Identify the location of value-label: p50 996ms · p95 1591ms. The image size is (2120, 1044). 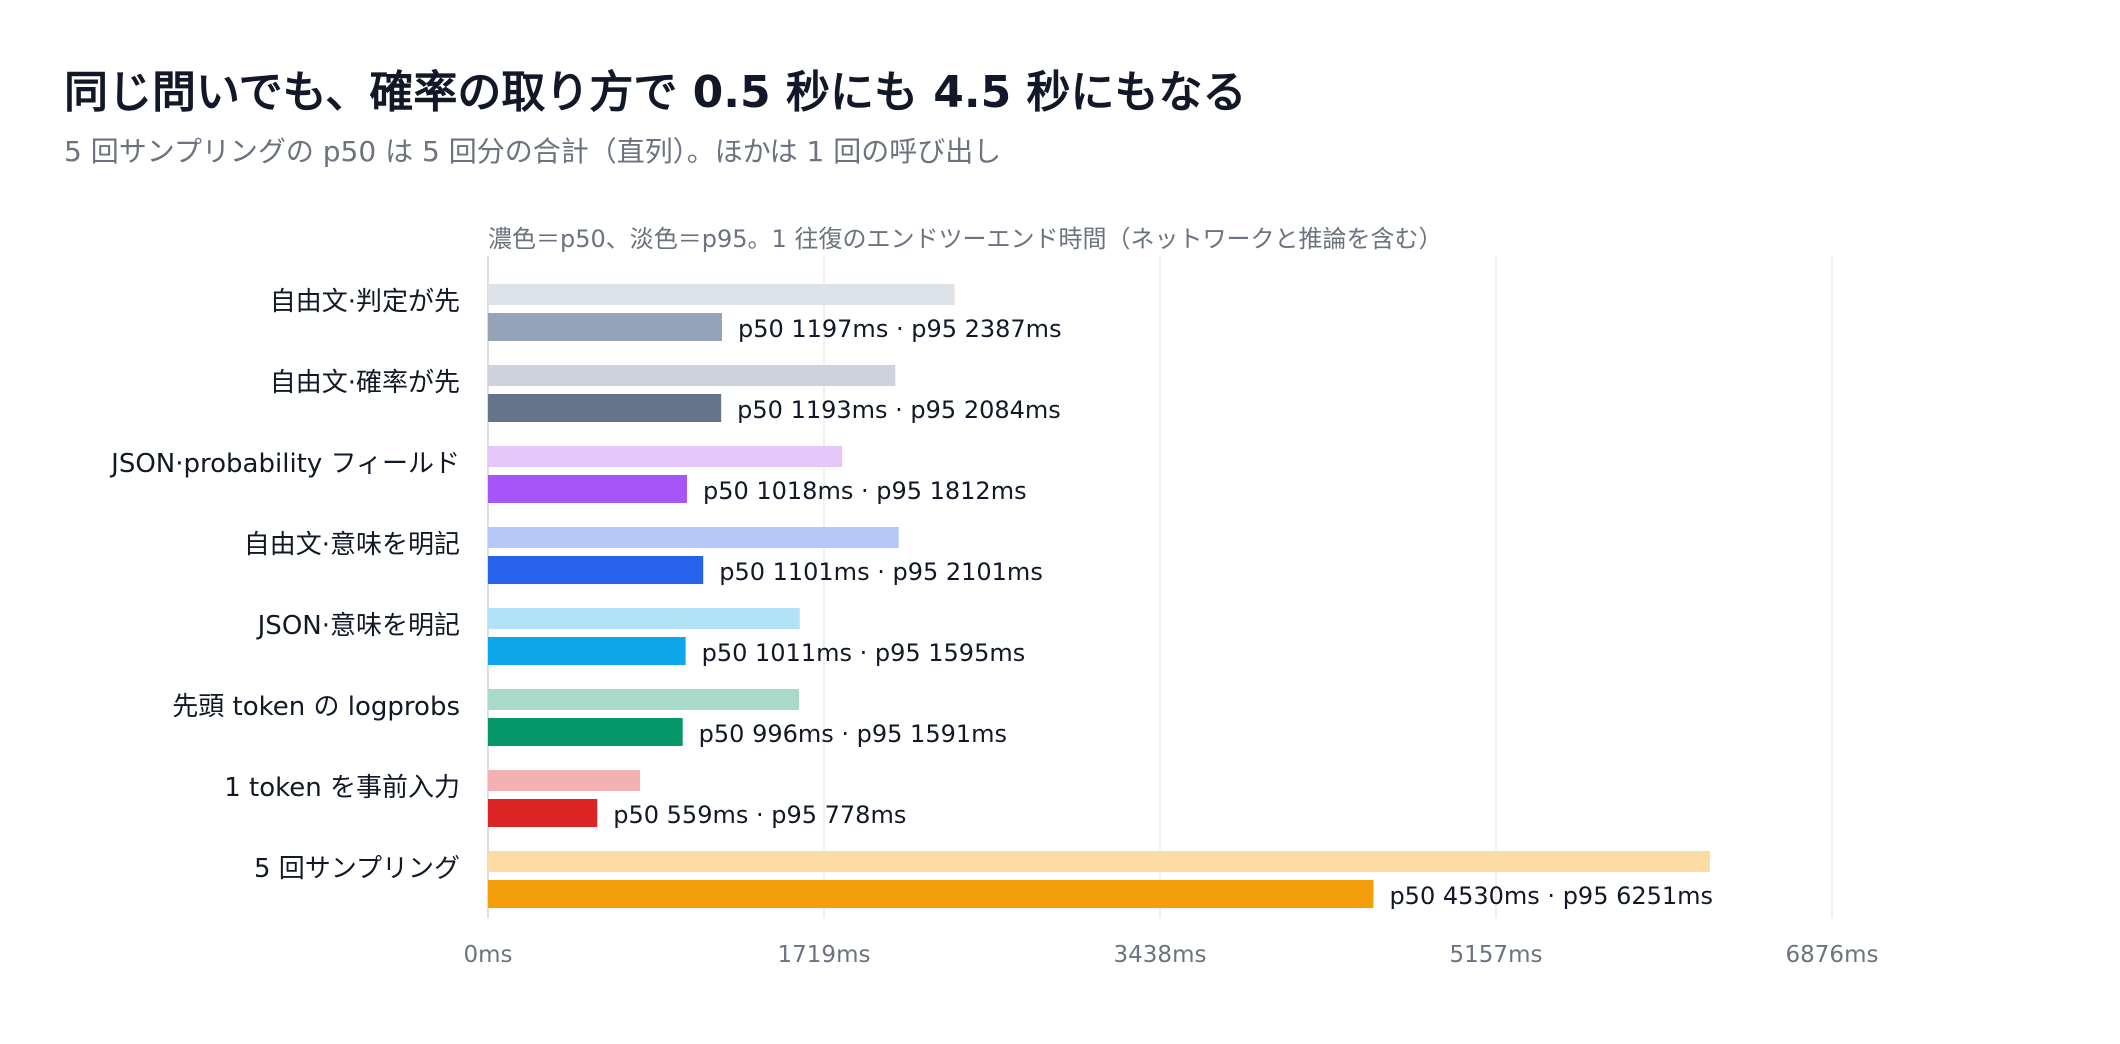
(853, 734).